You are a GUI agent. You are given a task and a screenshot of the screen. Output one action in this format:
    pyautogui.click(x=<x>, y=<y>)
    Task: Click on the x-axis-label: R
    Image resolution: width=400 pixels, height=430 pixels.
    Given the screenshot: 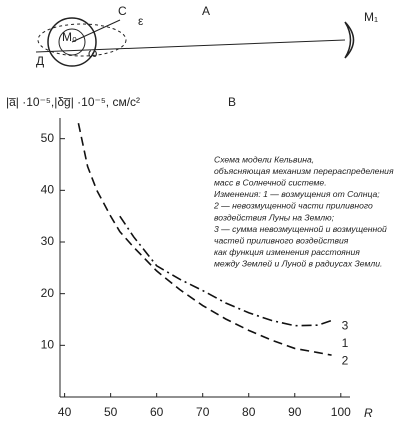 What is the action you would take?
    pyautogui.click(x=368, y=413)
    